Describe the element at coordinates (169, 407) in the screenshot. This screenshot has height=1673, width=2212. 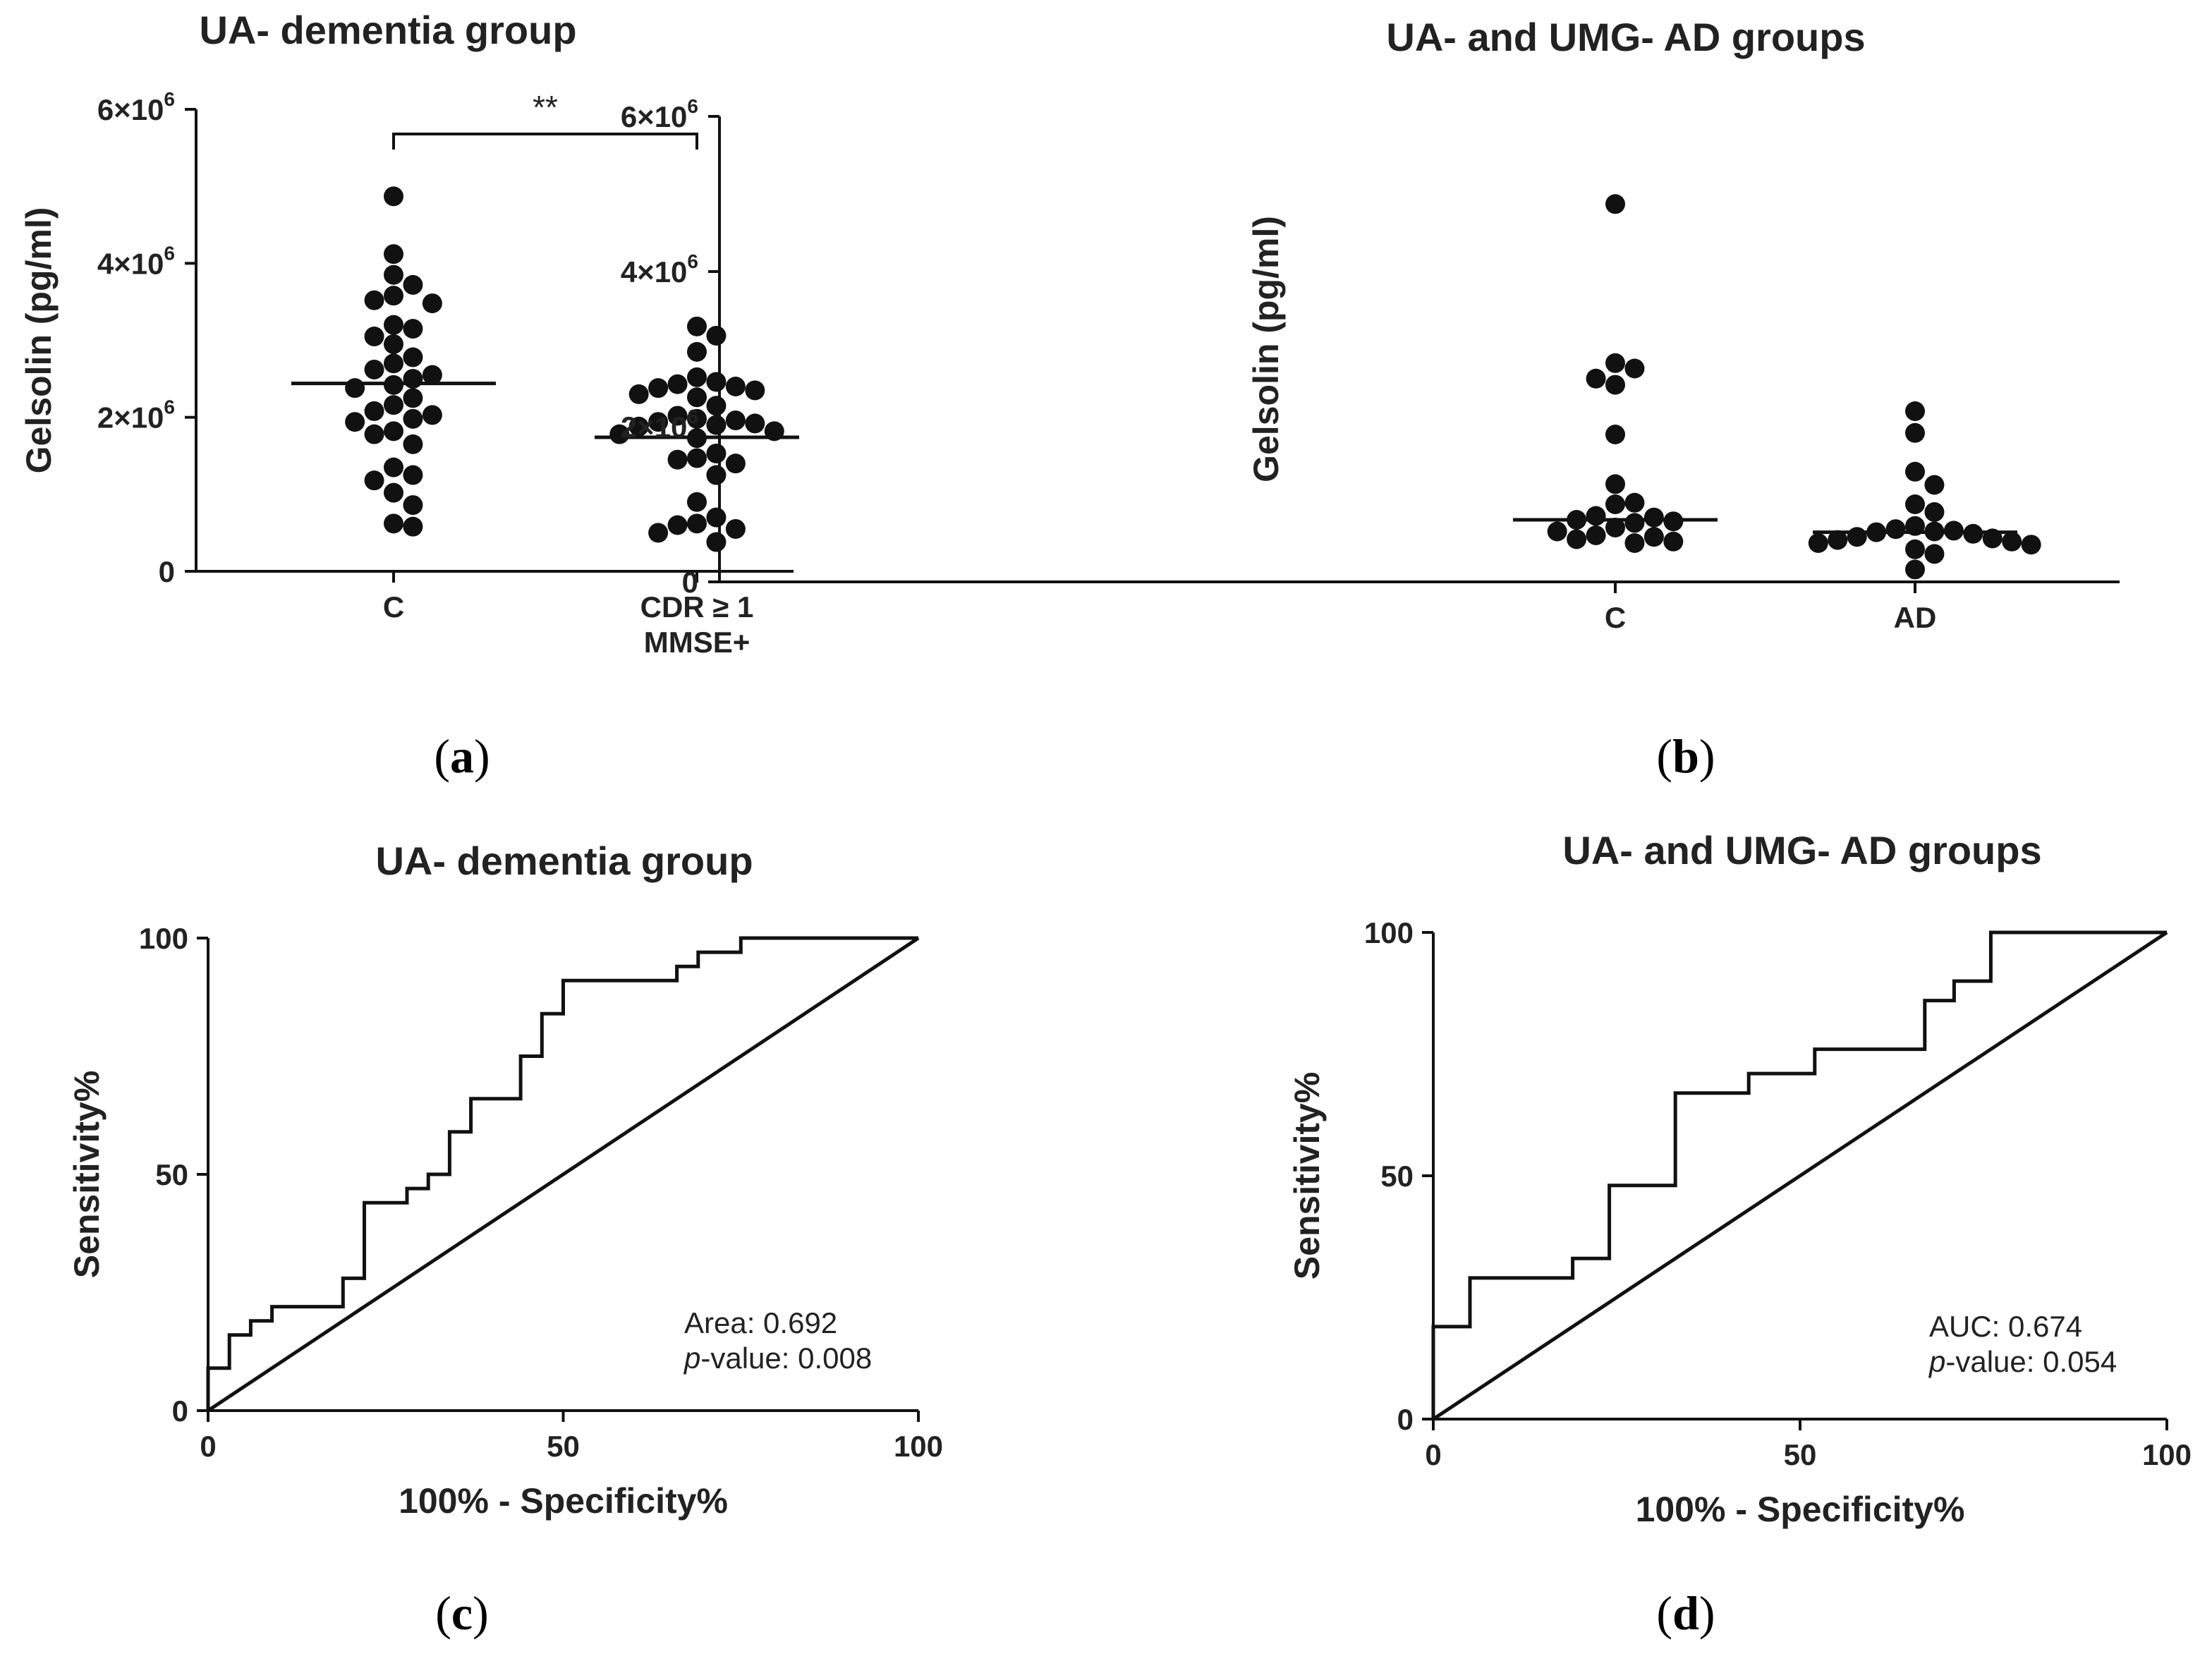
I see `y-tick-exponent: 6` at that location.